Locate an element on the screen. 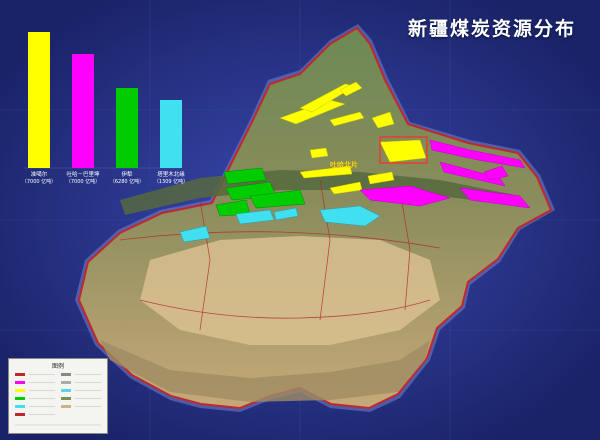 This screenshot has width=600, height=440. reserve-bar-name: 塔里木北缘 is located at coordinates (171, 175).